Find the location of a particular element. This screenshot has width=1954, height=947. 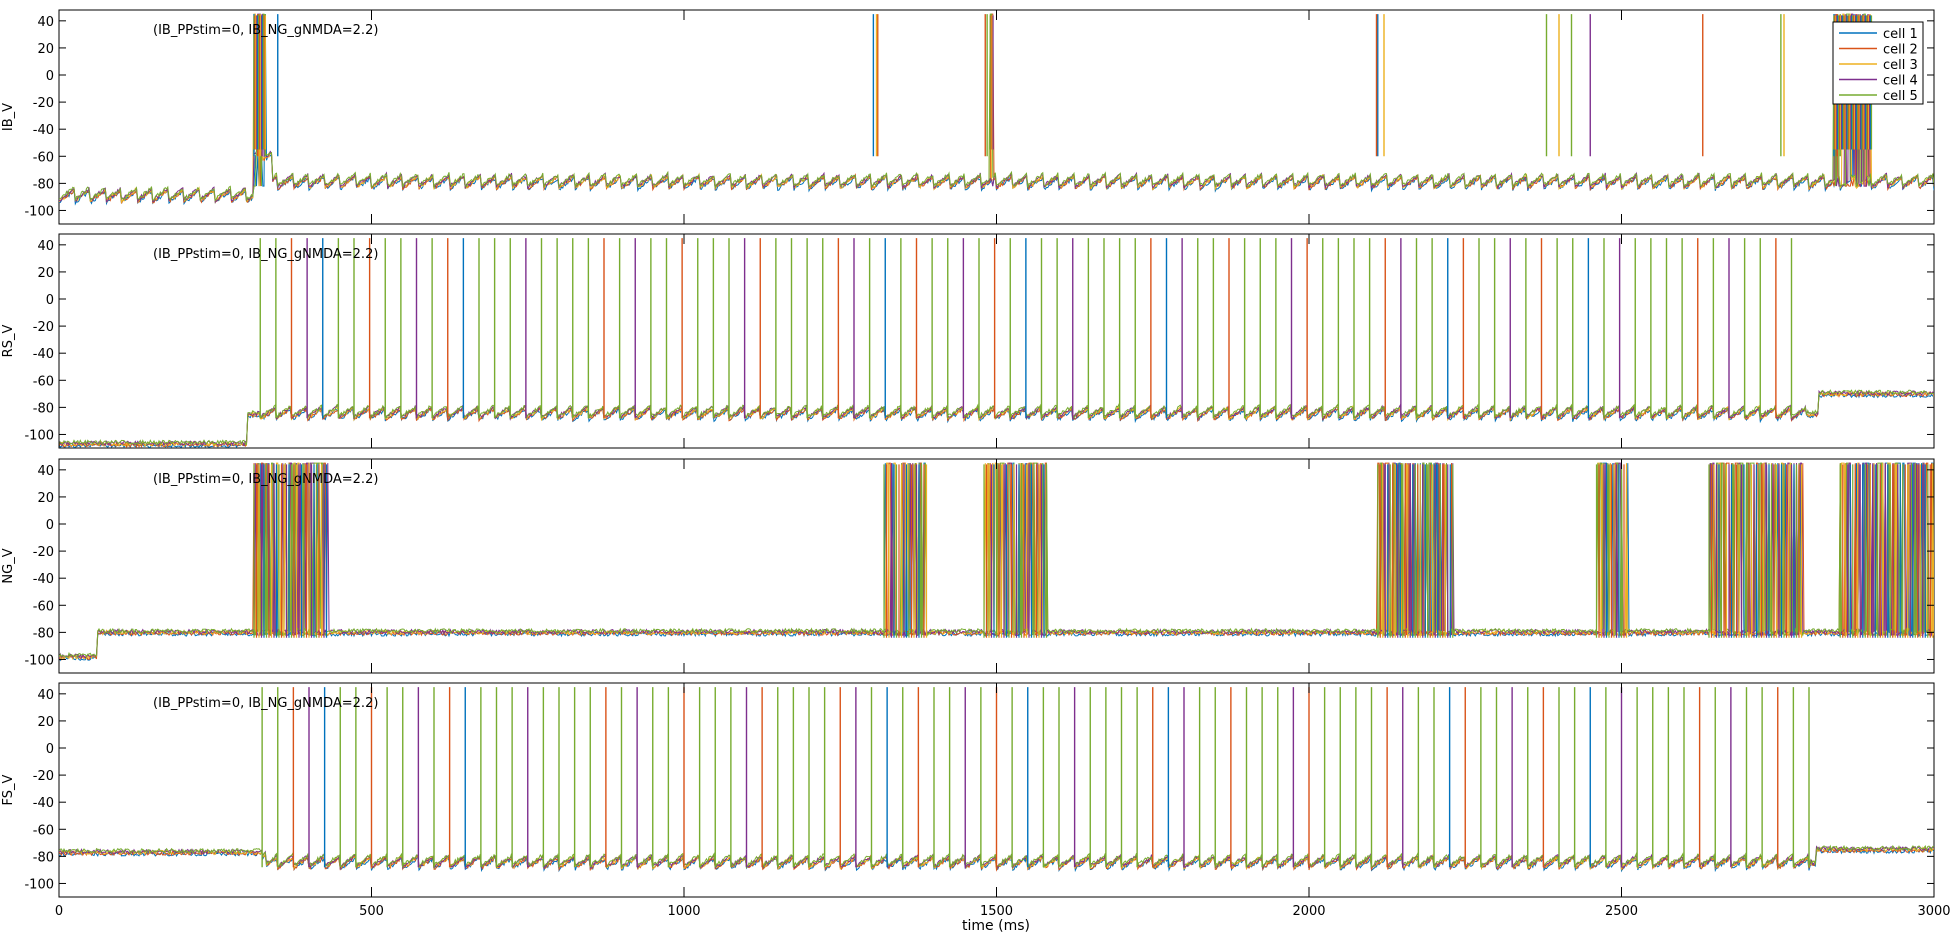

x-tick-label: 500 is located at coordinates (371, 911).